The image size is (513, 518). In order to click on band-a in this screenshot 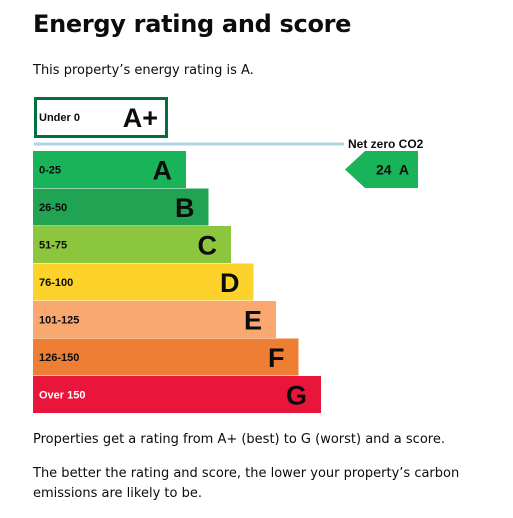, I will do `click(109, 169)`.